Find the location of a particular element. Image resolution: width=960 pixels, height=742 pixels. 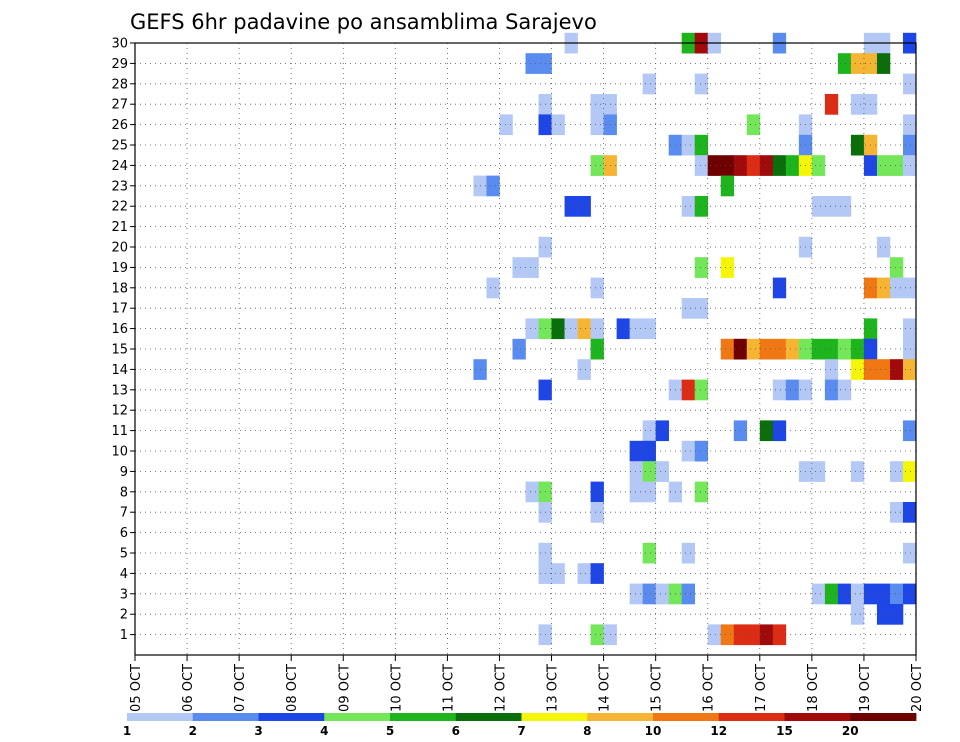

y-tick-label: 23 is located at coordinates (119, 186).